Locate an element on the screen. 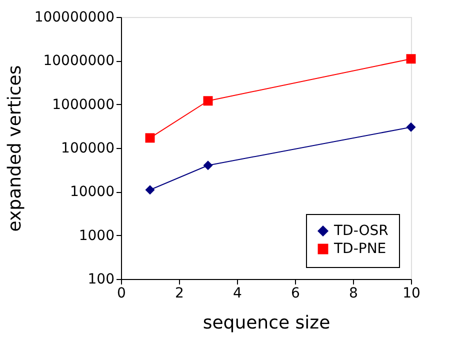  legend-label: TD-OSR is located at coordinates (361, 231).